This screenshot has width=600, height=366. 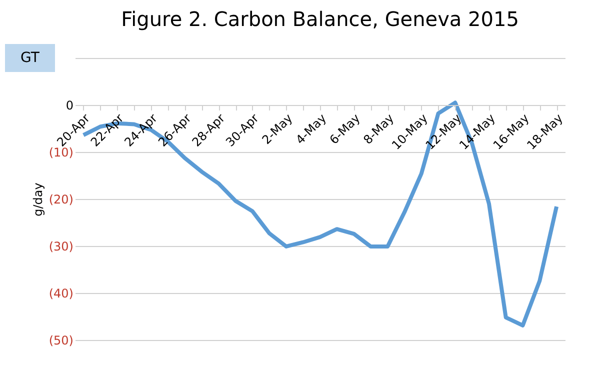 What do you see at coordinates (30, 58) in the screenshot?
I see `text: GT` at bounding box center [30, 58].